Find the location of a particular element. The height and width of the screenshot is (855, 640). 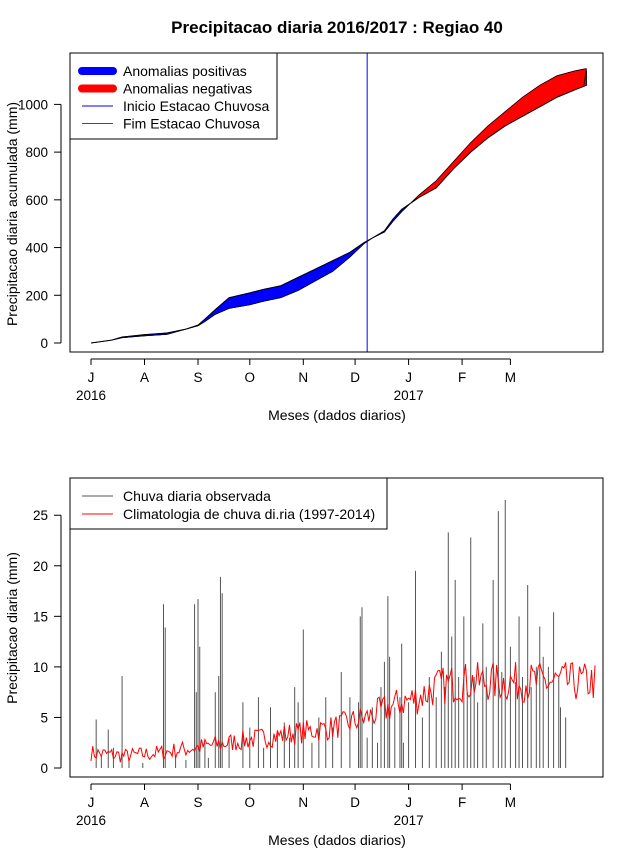

legend-label: Climatologia de chuva di.ria (1997-2014) is located at coordinates (249, 514).